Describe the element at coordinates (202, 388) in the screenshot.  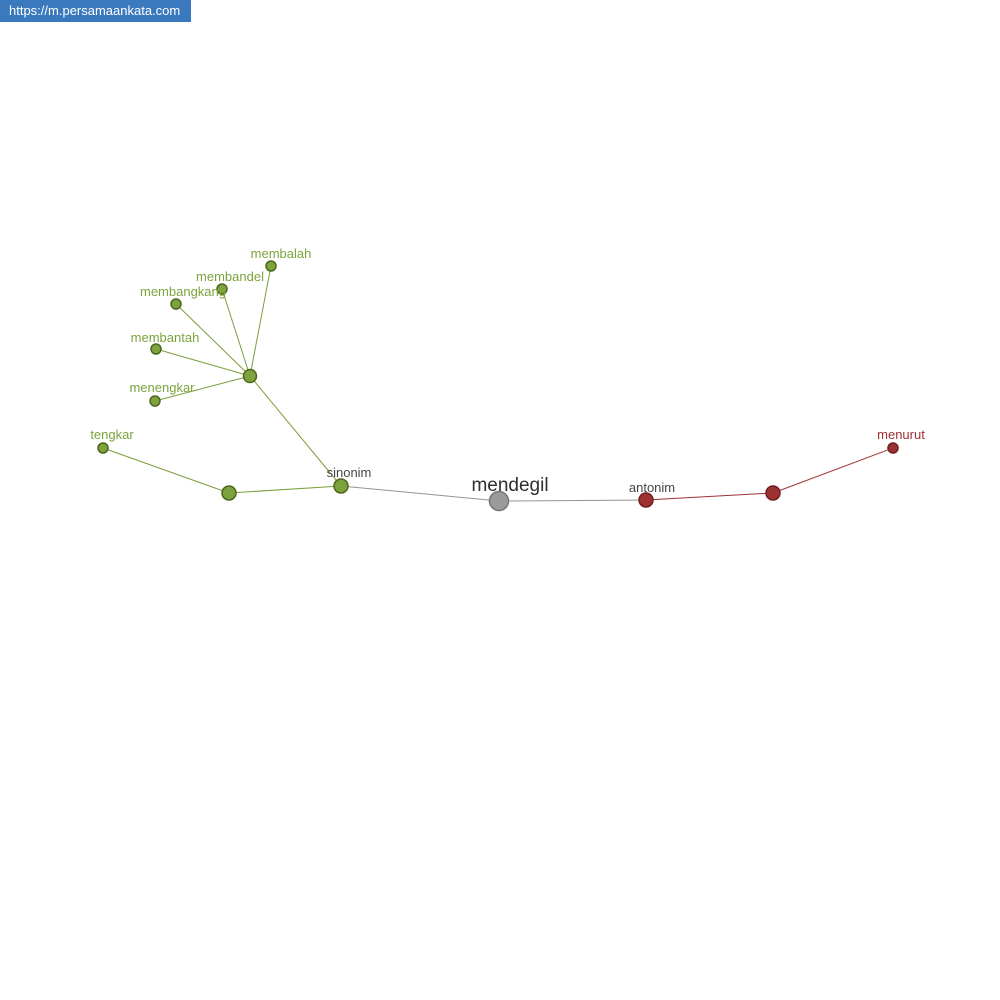
I see `graph-edge-green-hub-menengkar` at that location.